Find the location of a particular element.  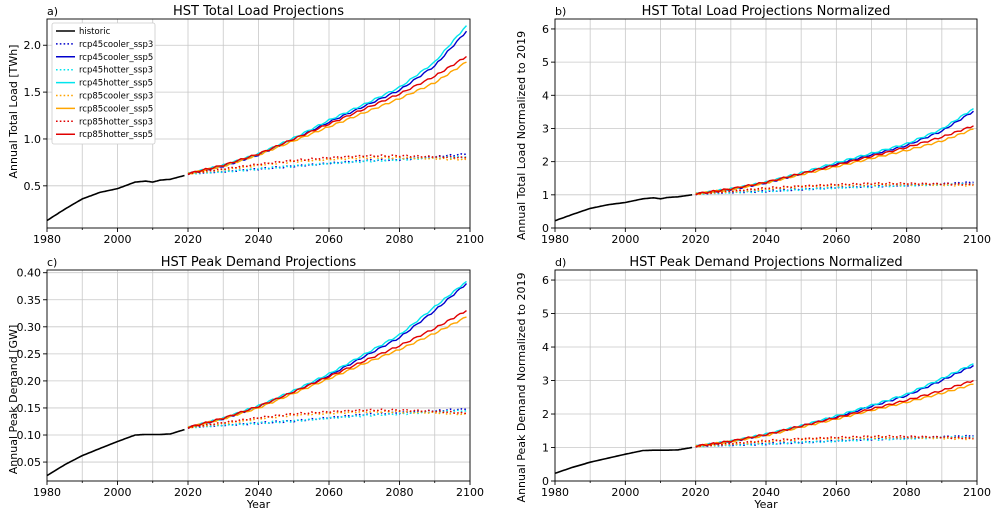

y-axis-label: Annual Total Load Normalized to 2019 is located at coordinates (521, 135).